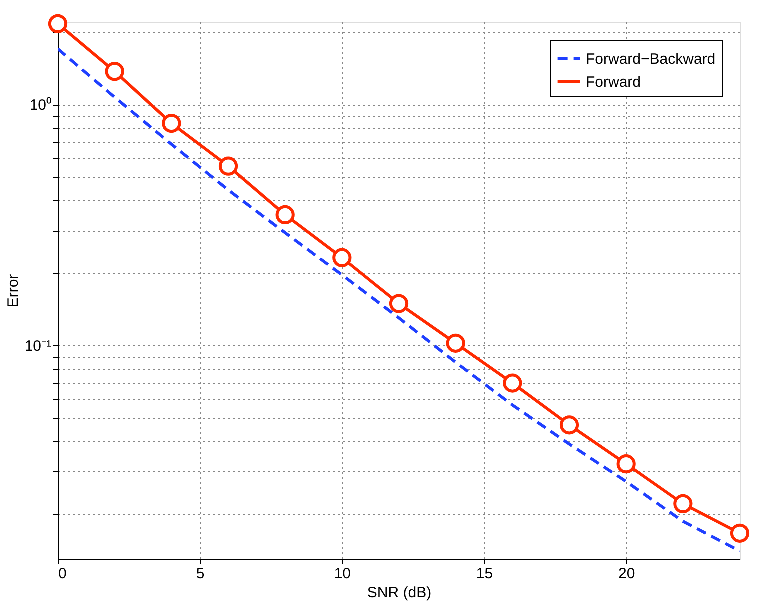  Describe the element at coordinates (485, 574) in the screenshot. I see `x-tick-label: 15` at that location.